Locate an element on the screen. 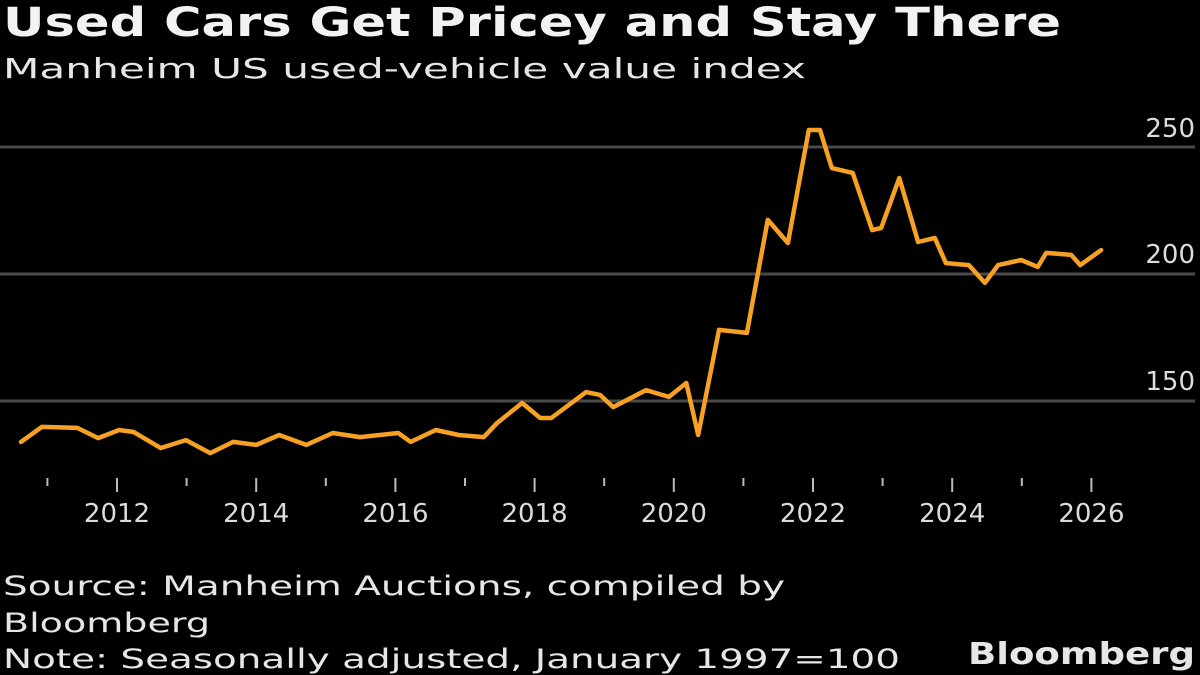 This screenshot has height=675, width=1200. bloomberg-logo: Bloomberg is located at coordinates (1081, 654).